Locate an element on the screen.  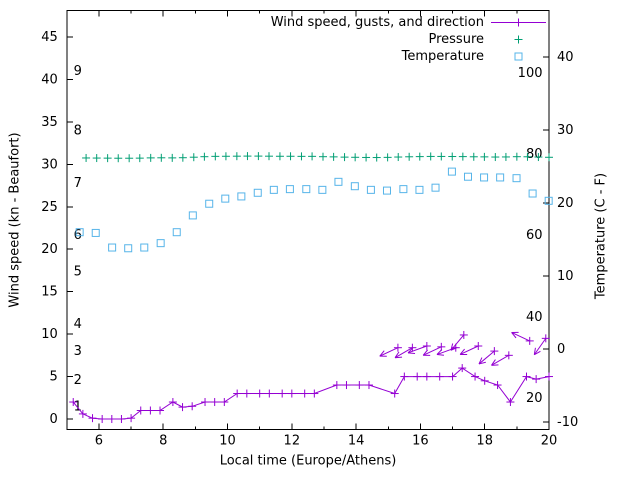
tick-label: 16 is located at coordinates (420, 440).